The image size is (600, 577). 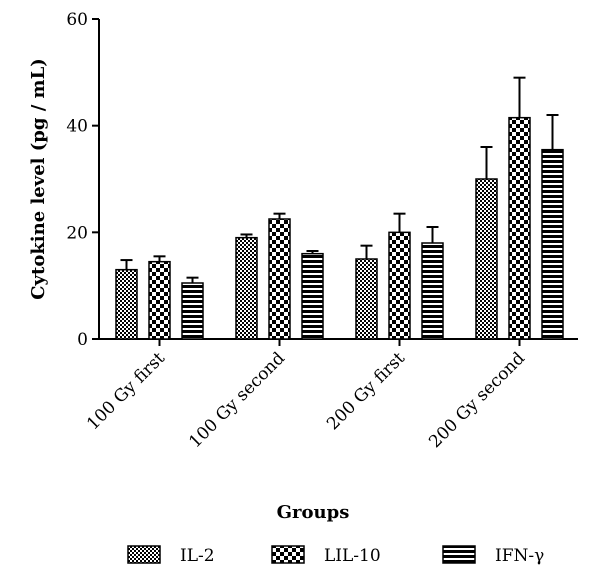 What do you see at coordinates (82, 180) in the screenshot?
I see `y-ticks: 0 20 40 60` at bounding box center [82, 180].